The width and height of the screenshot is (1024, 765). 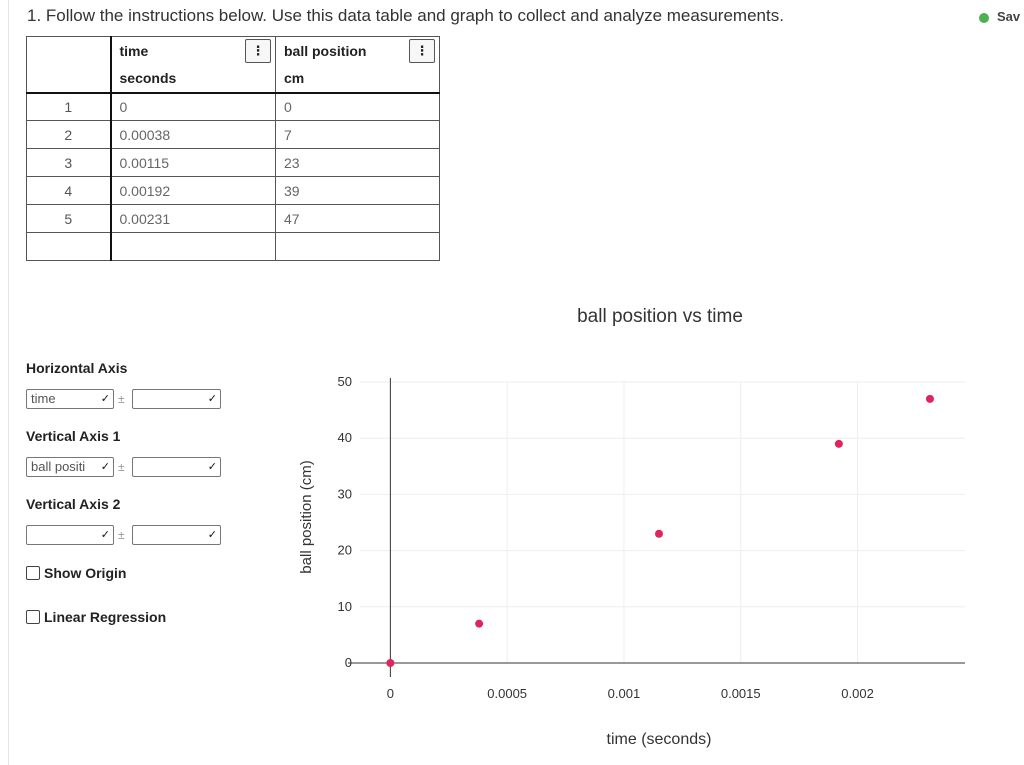 I want to click on cell-position, so click(x=357, y=246).